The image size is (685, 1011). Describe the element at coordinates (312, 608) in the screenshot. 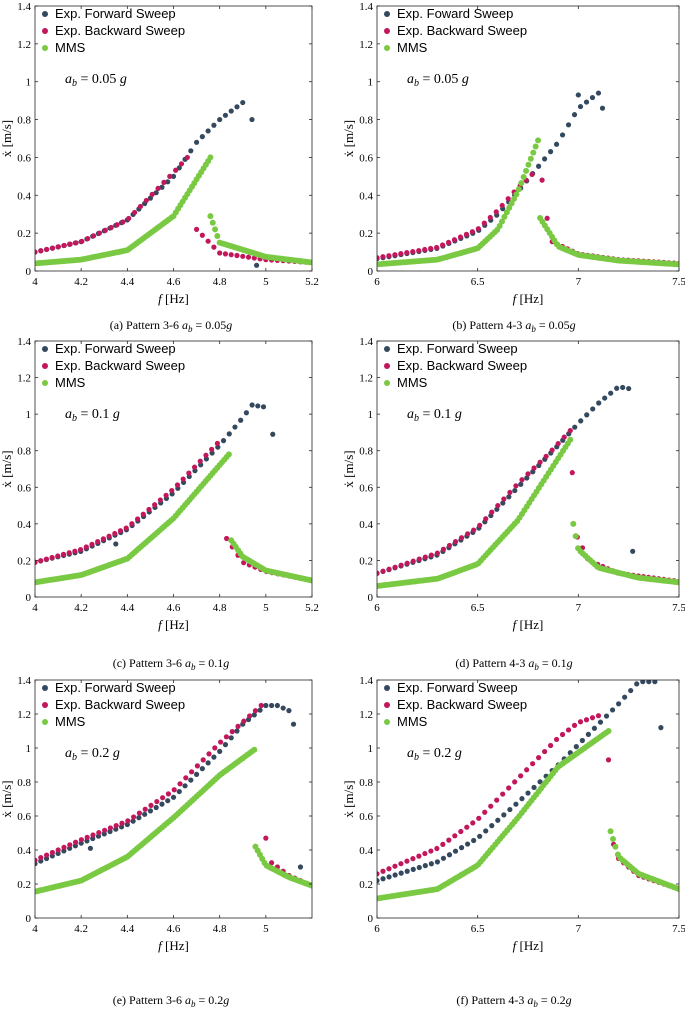

I see `x-tick-label: 5.2` at that location.